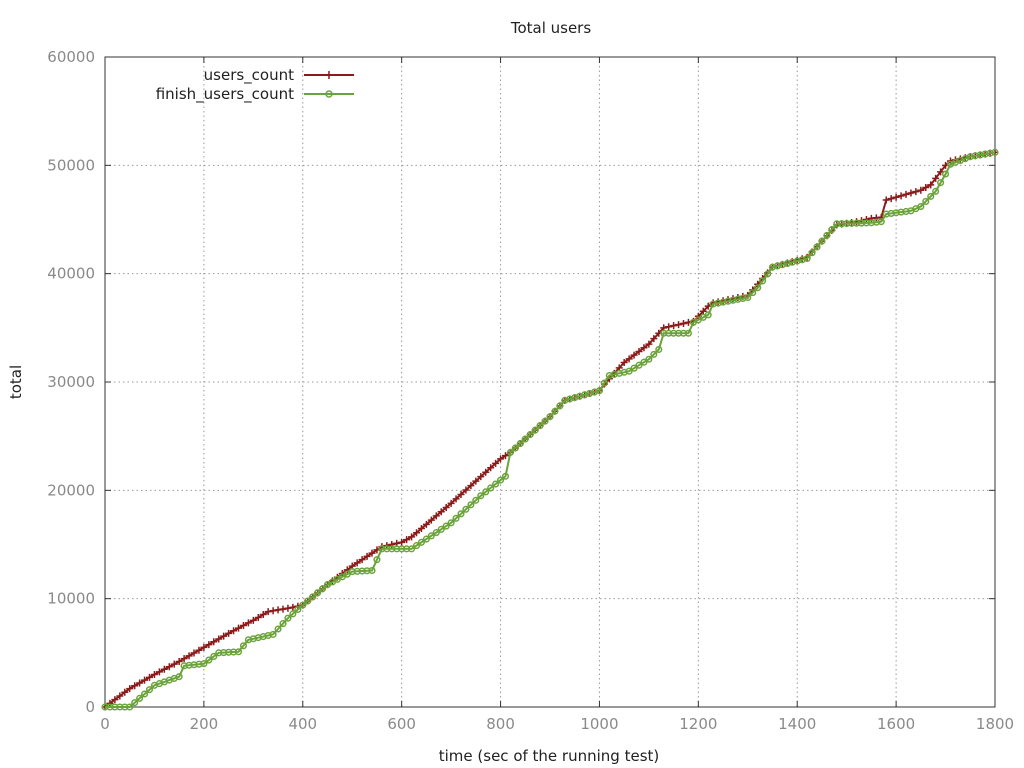 Image resolution: width=1024 pixels, height=768 pixels. I want to click on y-axis-label: total, so click(16, 382).